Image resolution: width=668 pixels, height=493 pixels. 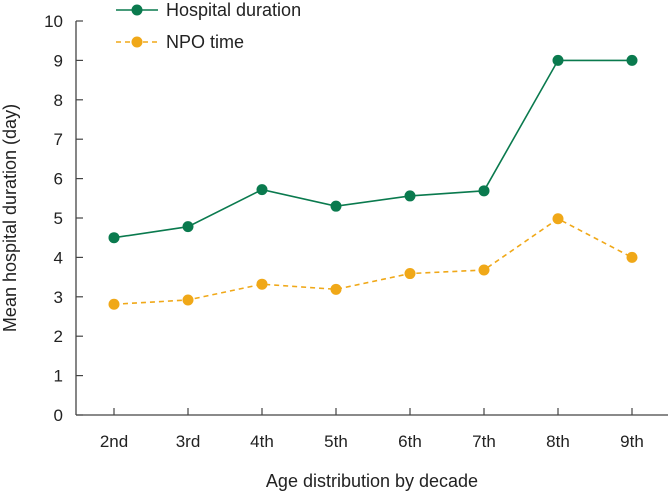 I want to click on x-tick-label: 6th, so click(x=410, y=441).